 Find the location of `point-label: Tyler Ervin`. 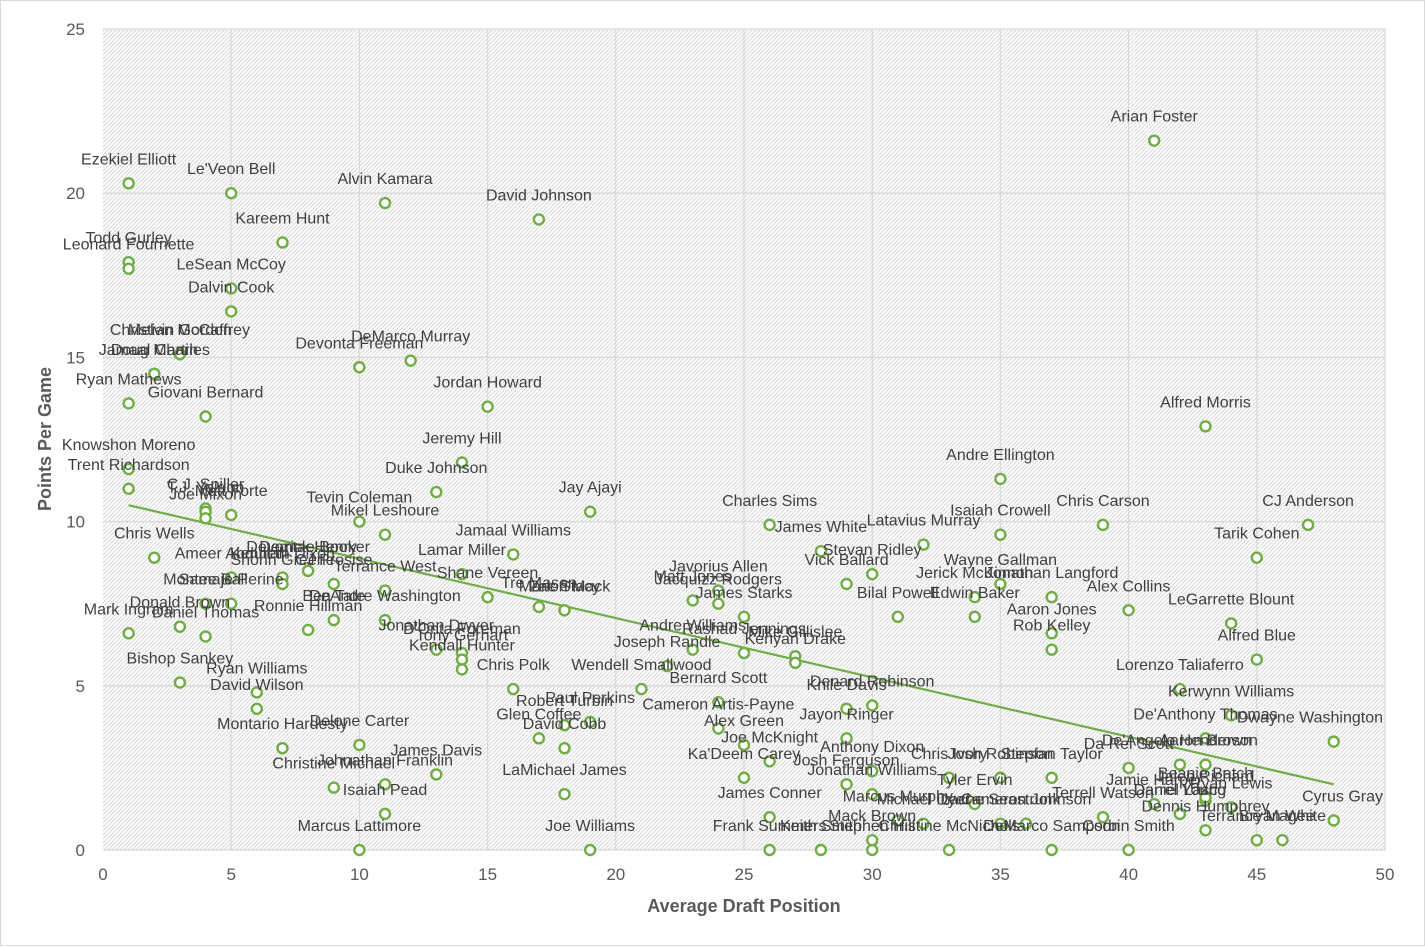

point-label: Tyler Ervin is located at coordinates (975, 780).